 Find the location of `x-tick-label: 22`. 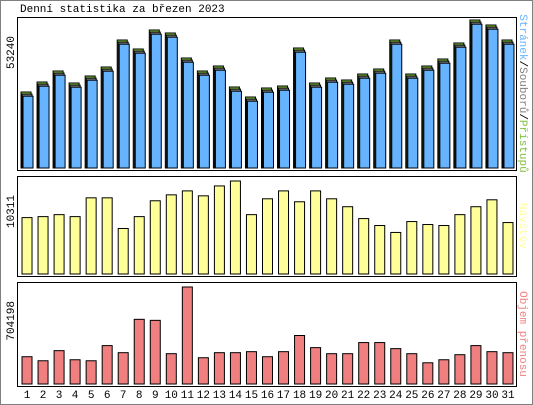

x-tick-label: 22 is located at coordinates (363, 396).